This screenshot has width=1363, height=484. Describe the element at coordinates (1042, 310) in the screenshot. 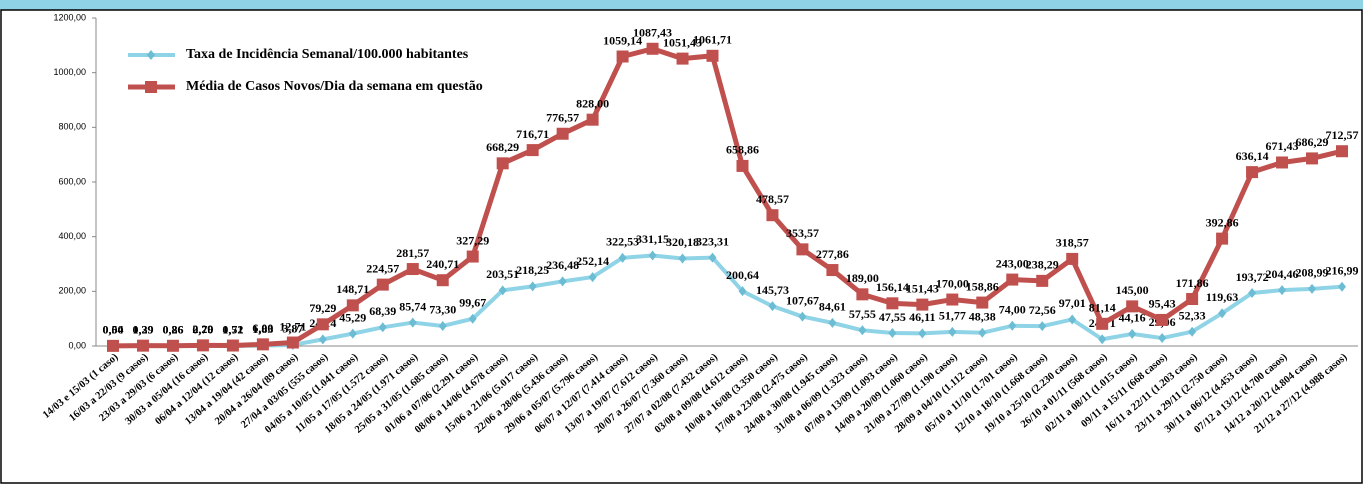

I see `data-label: 72,56` at that location.